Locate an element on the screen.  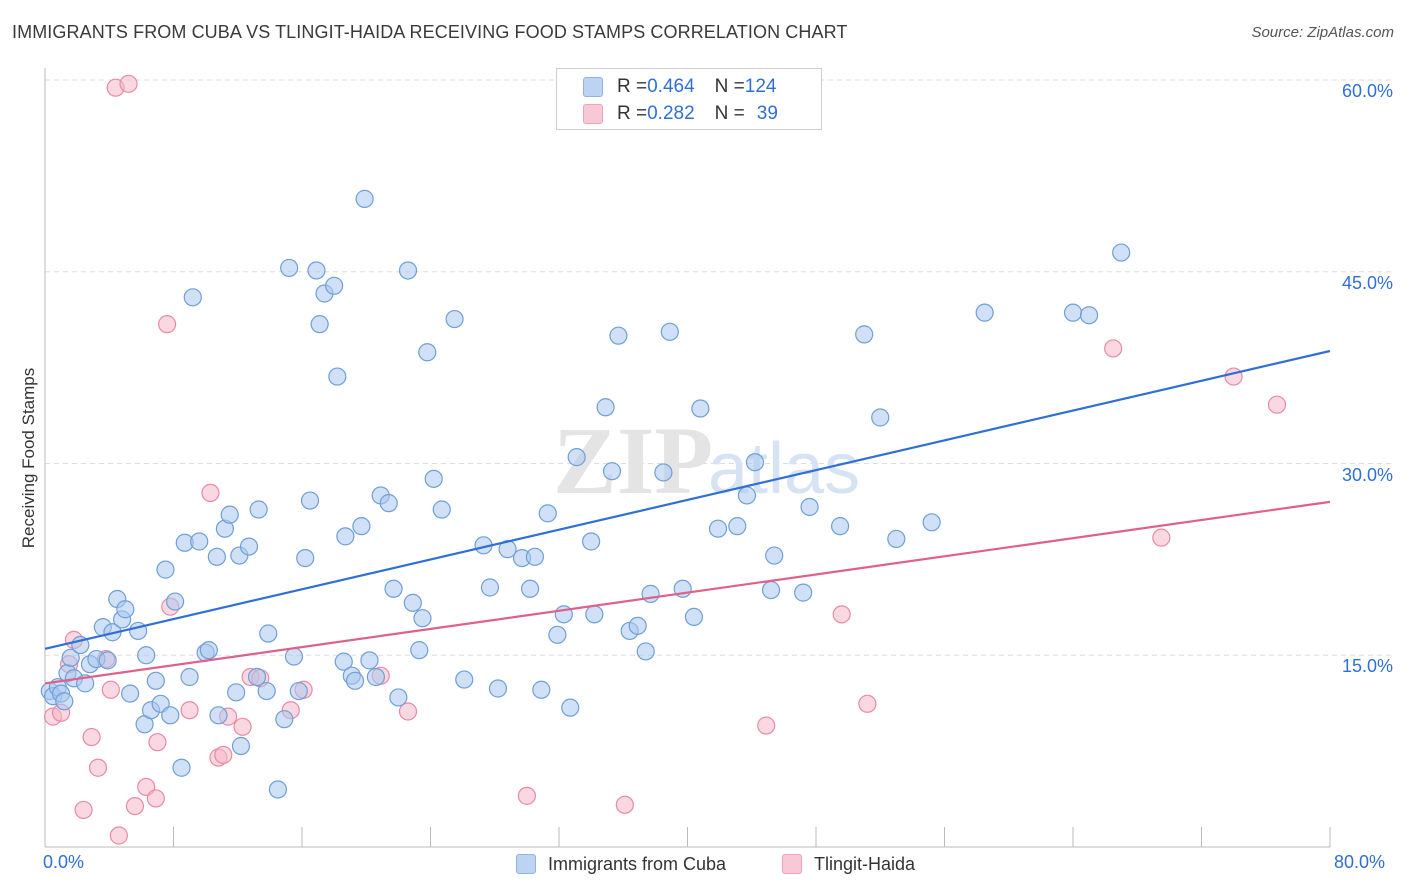
x-tick-label-min: 0.0% is located at coordinates (64, 862).